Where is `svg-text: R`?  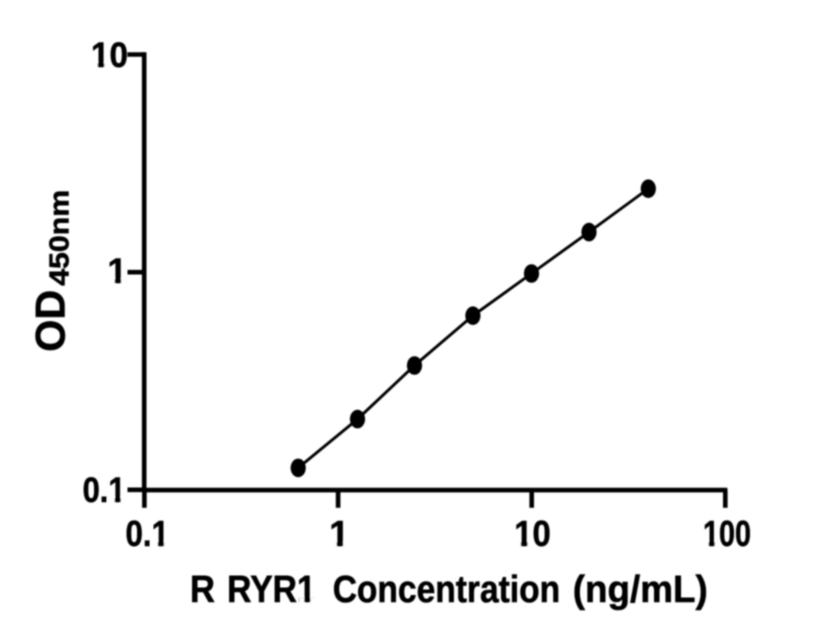
svg-text: R is located at coordinates (202, 590).